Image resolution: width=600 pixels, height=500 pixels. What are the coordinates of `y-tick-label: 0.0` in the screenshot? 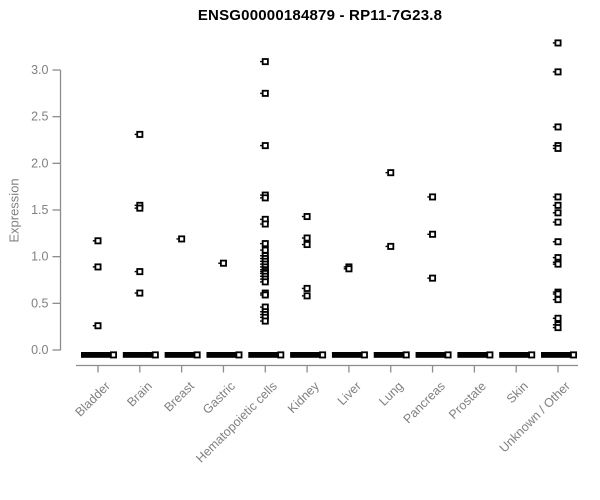 It's located at (39, 350).